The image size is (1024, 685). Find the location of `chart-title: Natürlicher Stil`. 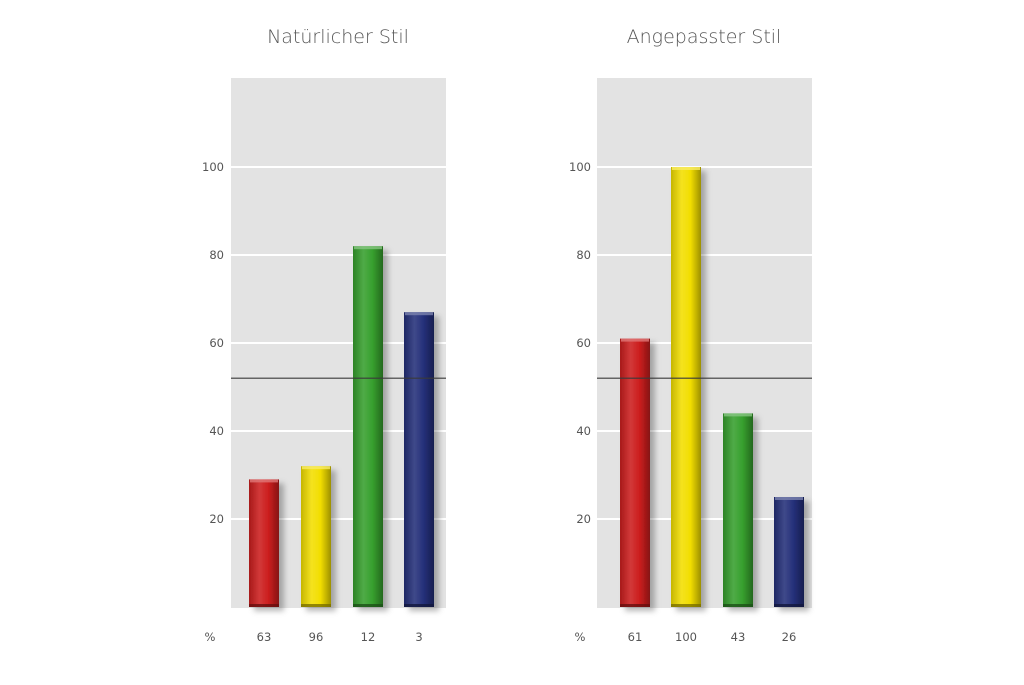

chart-title: Natürlicher Stil is located at coordinates (338, 37).